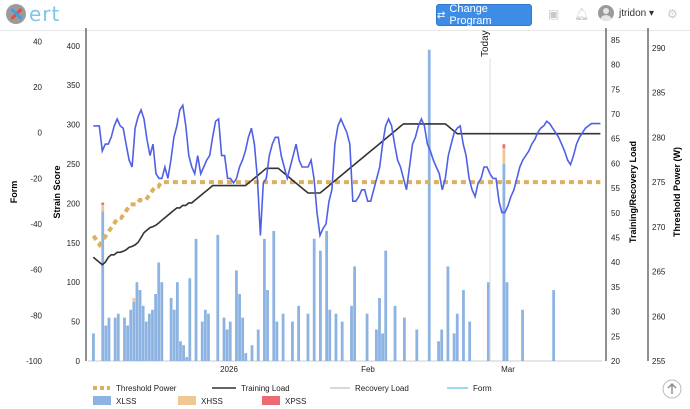 The image size is (690, 409). What do you see at coordinates (615, 336) in the screenshot?
I see `training-tick-label: 25` at bounding box center [615, 336].